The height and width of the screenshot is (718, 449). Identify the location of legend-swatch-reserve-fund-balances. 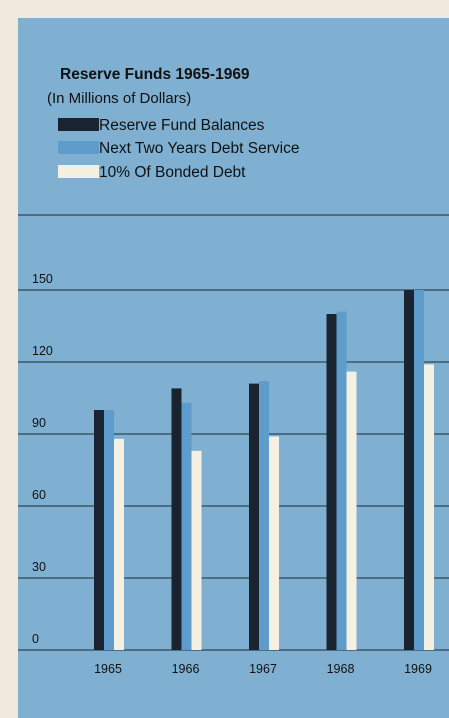
(78, 124).